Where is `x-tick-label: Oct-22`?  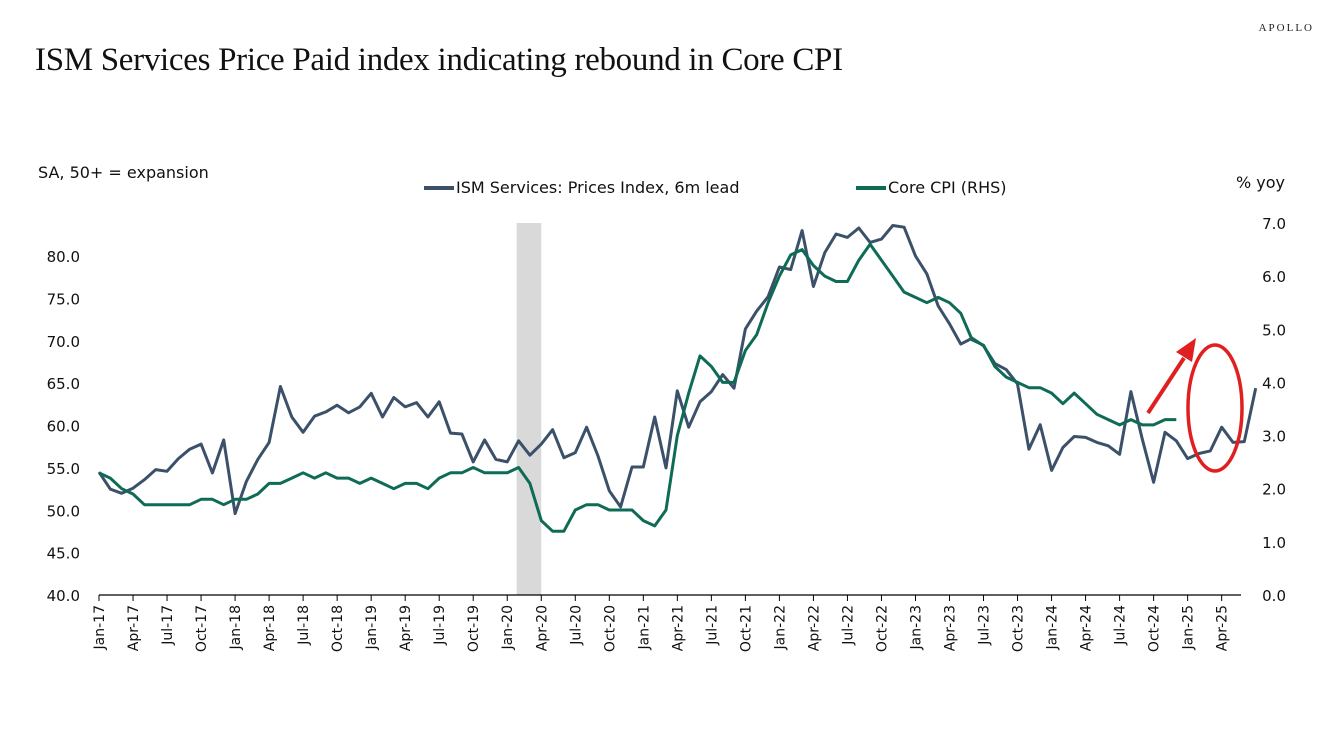
x-tick-label: Oct-22 is located at coordinates (882, 628).